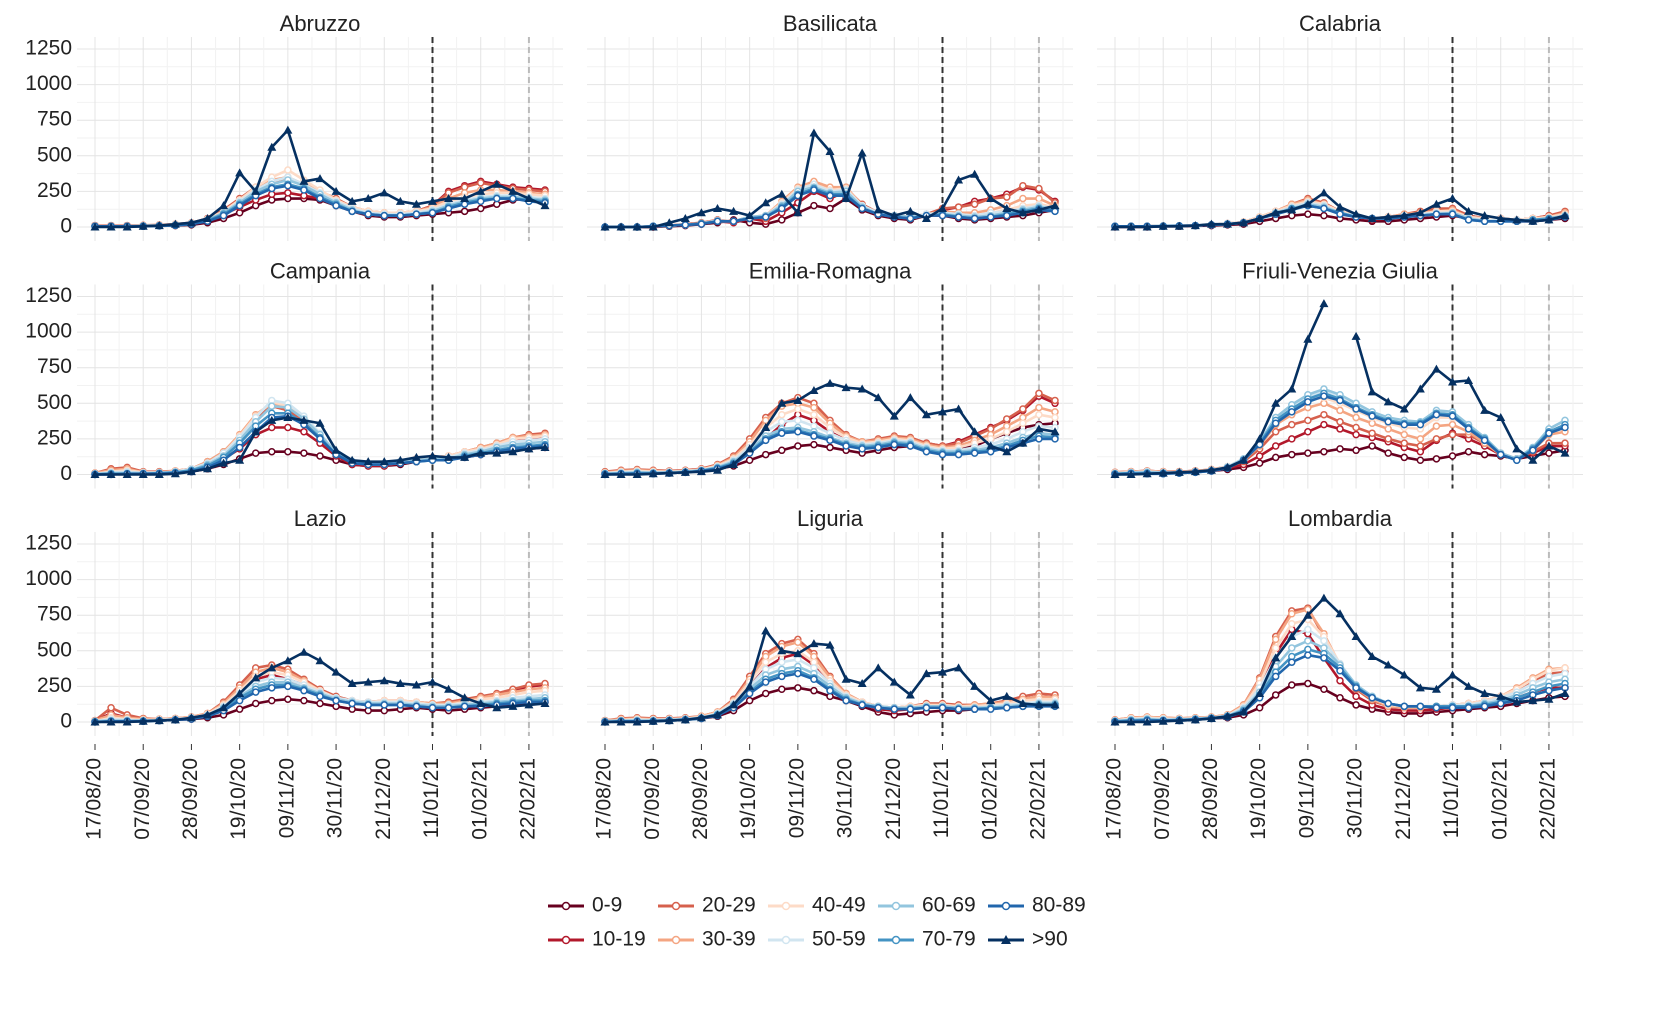  What do you see at coordinates (949, 905) in the screenshot?
I see `legend-label: 60-69` at bounding box center [949, 905].